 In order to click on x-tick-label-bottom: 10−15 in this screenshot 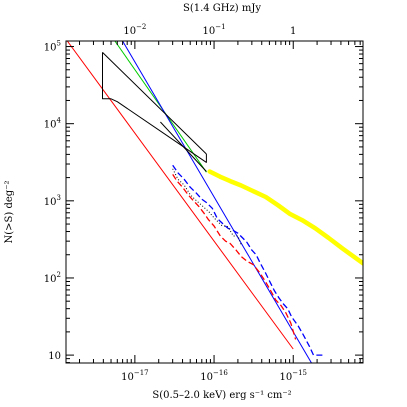, I will do `click(293, 376)`.